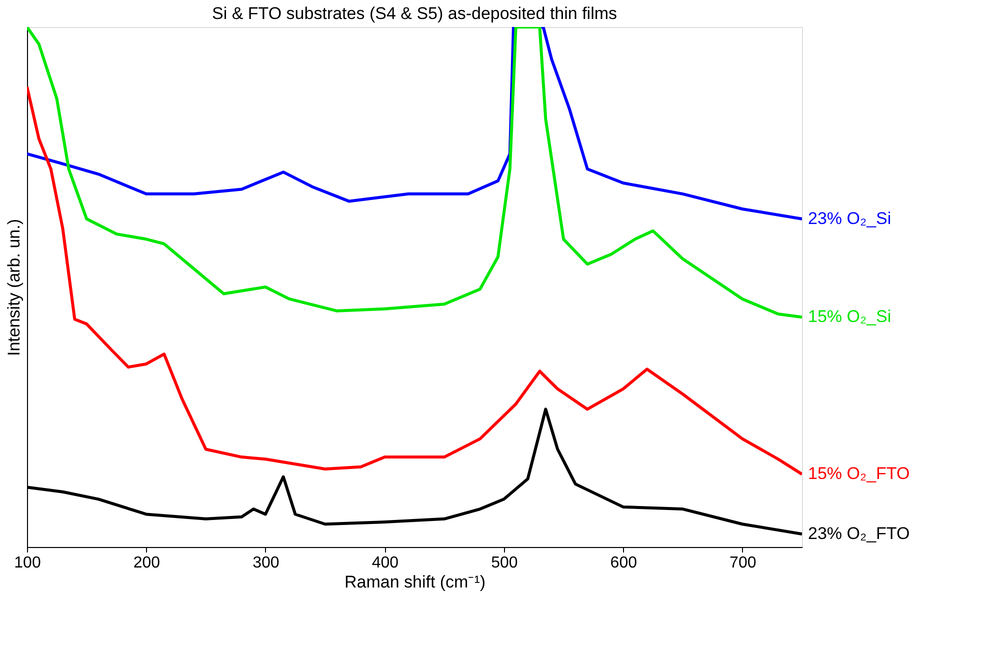  Describe the element at coordinates (14, 287) in the screenshot. I see `y-axis-title: Intensity (arb. un.)` at that location.